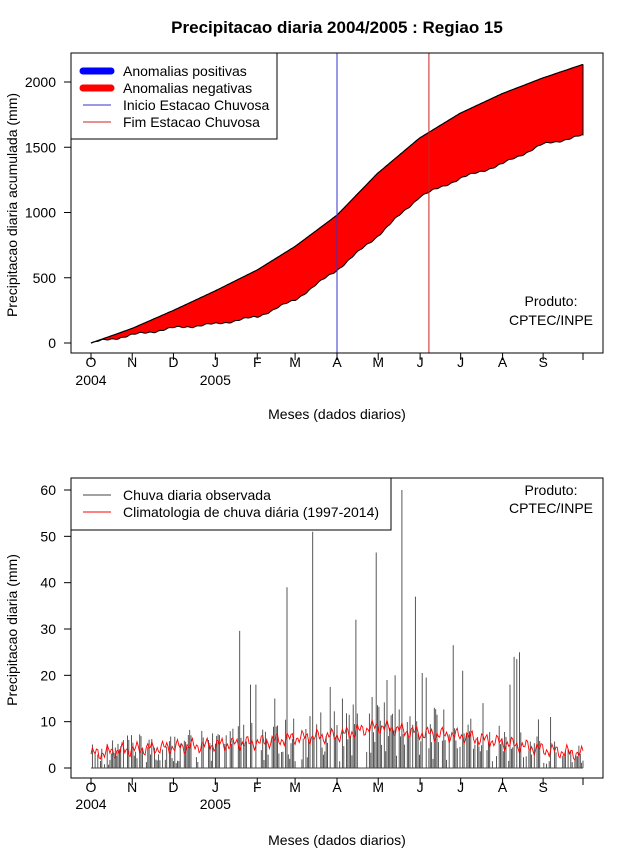  I want to click on legend-label-climatology: Climatologia de chuva diária (1997-2014), so click(251, 512).